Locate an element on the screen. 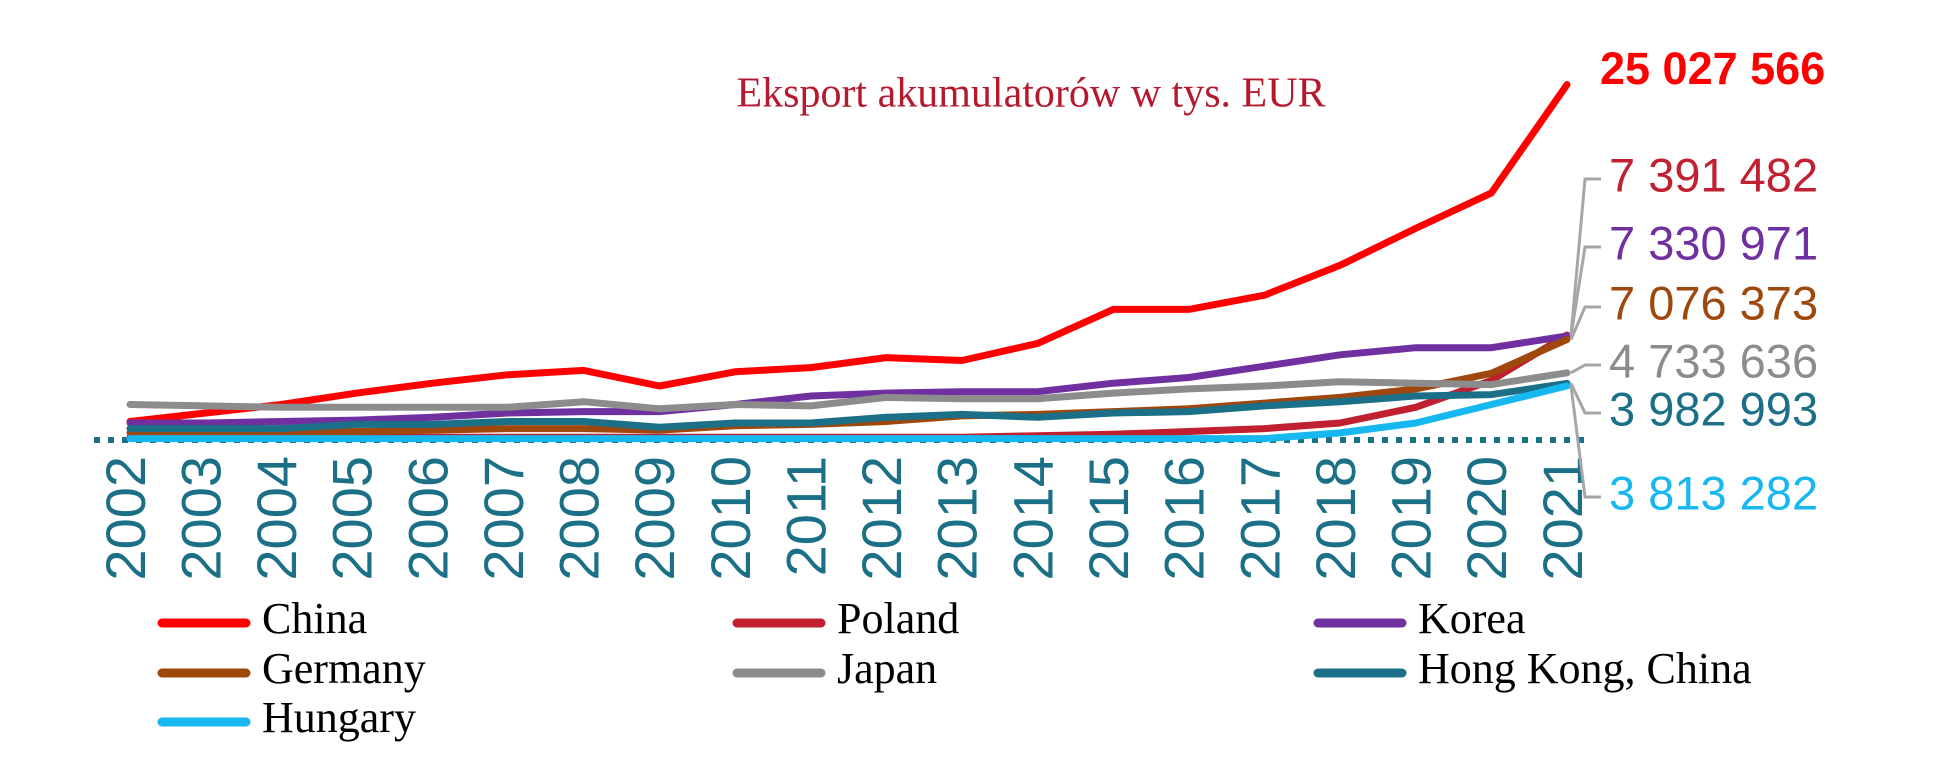 The height and width of the screenshot is (779, 1948). x-tick-label: 2007 is located at coordinates (503, 518).